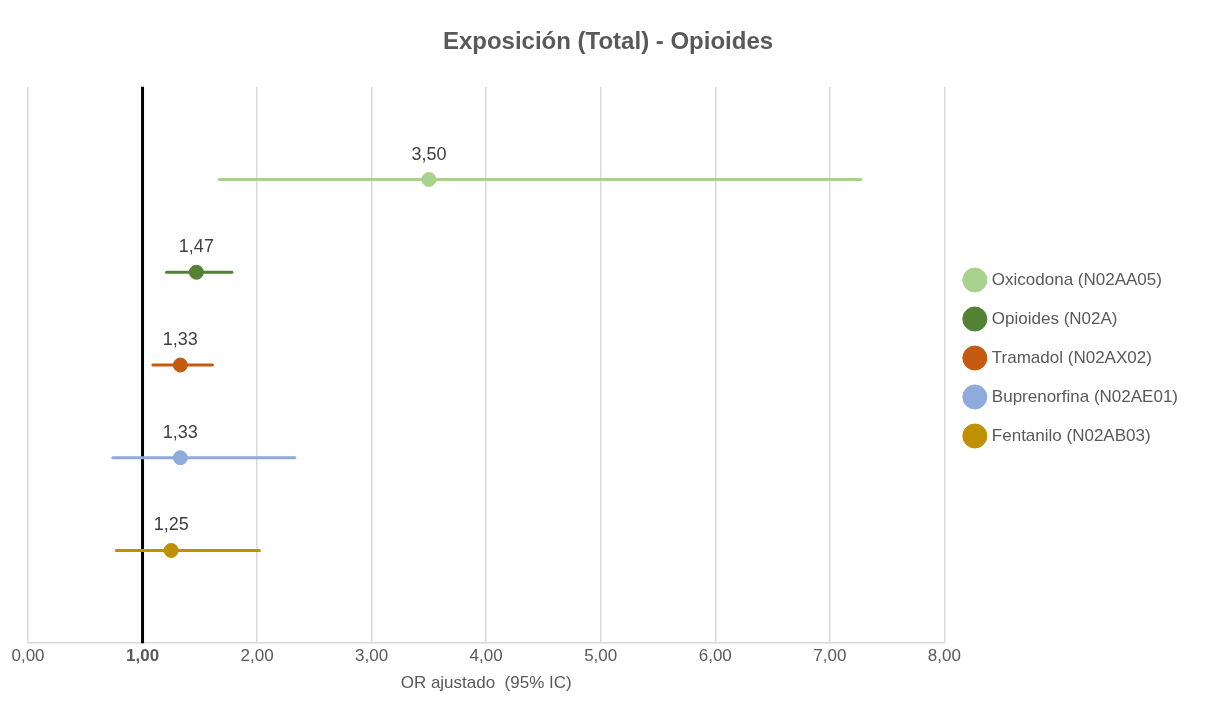 This screenshot has width=1220, height=720. I want to click on legend-label: Tramadol (N02AX02), so click(1071, 357).